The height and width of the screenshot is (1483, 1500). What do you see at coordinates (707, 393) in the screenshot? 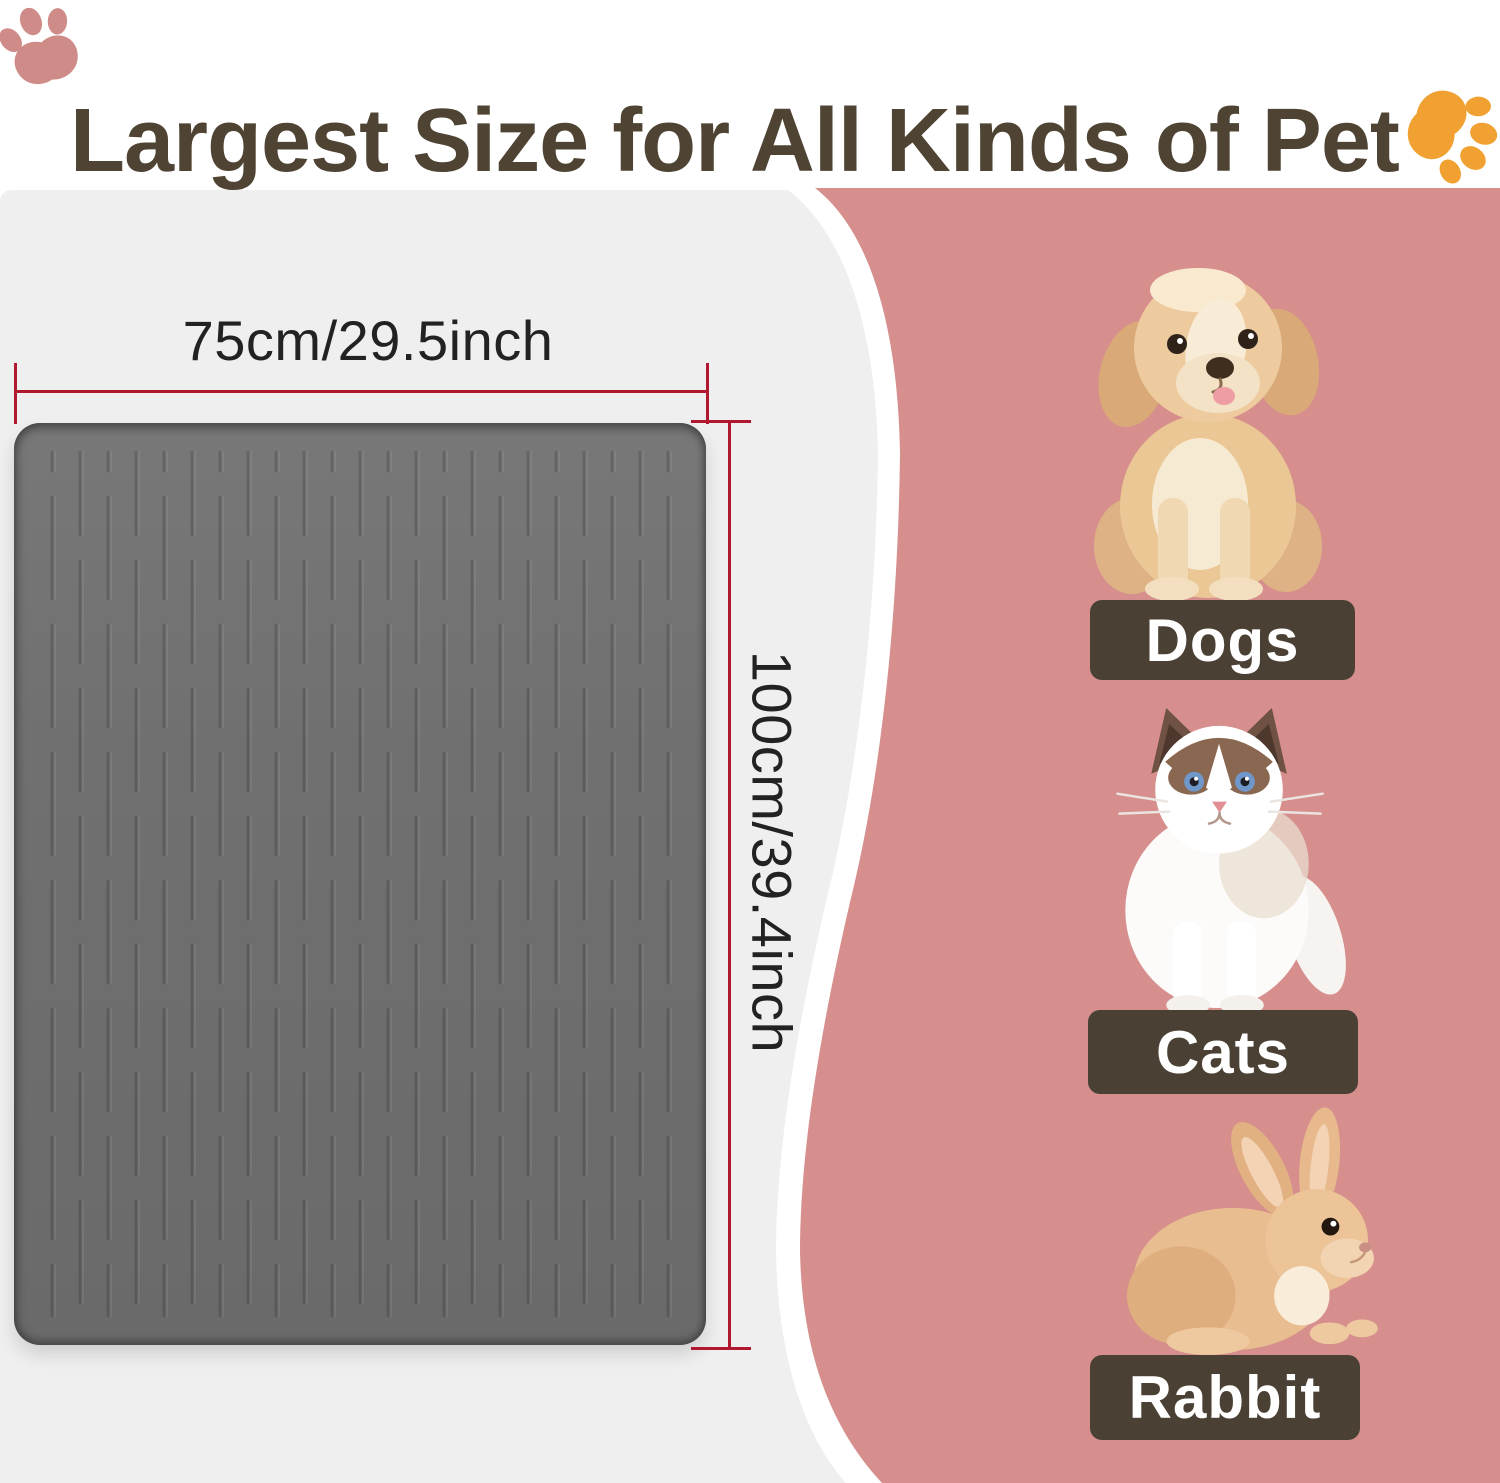
I see `width-dimension-tick-right` at bounding box center [707, 393].